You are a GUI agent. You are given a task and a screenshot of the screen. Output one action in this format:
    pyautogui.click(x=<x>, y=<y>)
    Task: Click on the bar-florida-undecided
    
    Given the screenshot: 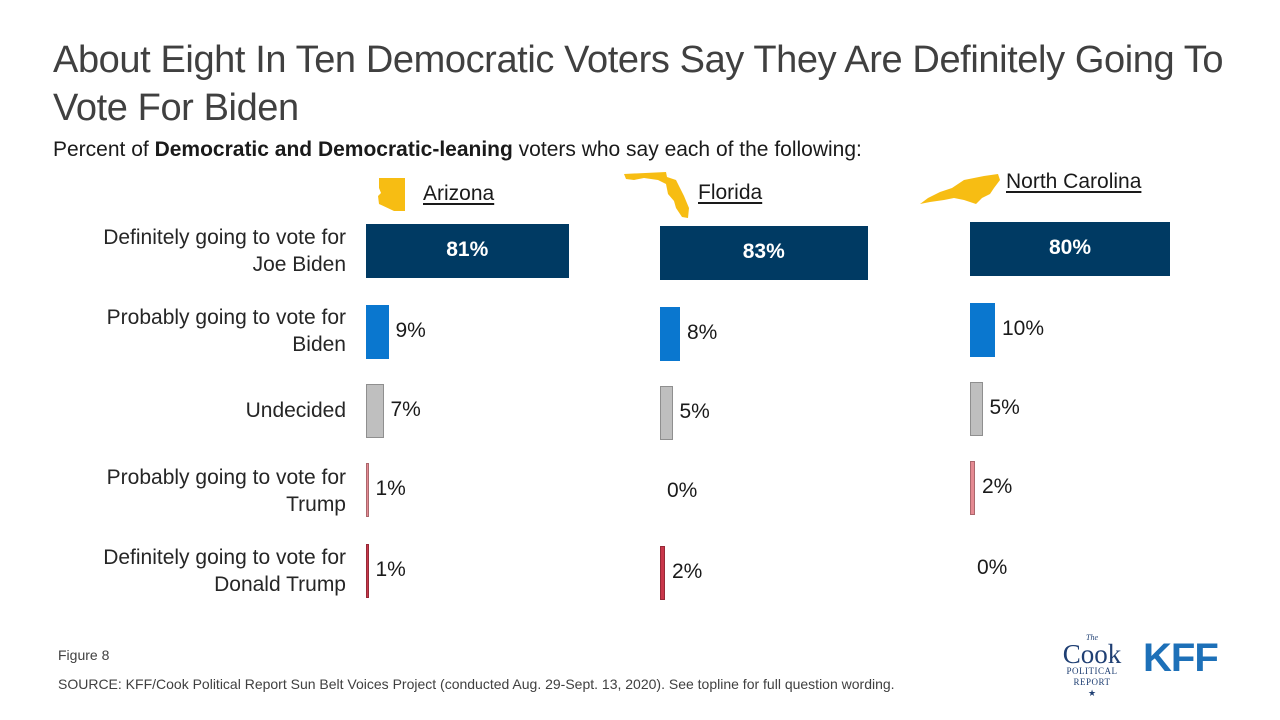 What is the action you would take?
    pyautogui.click(x=666, y=413)
    